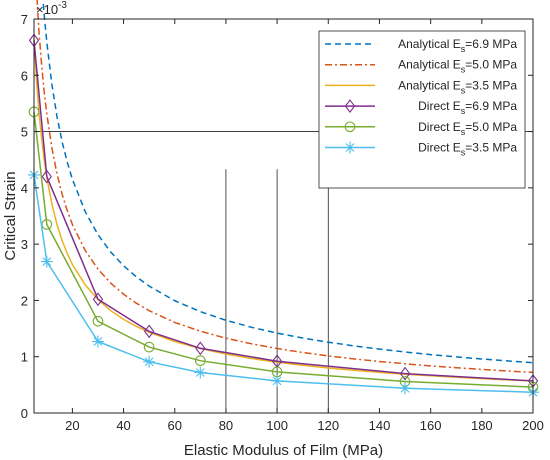 The height and width of the screenshot is (460, 550). What do you see at coordinates (24, 244) in the screenshot?
I see `y-tick-label-3: 3` at bounding box center [24, 244].